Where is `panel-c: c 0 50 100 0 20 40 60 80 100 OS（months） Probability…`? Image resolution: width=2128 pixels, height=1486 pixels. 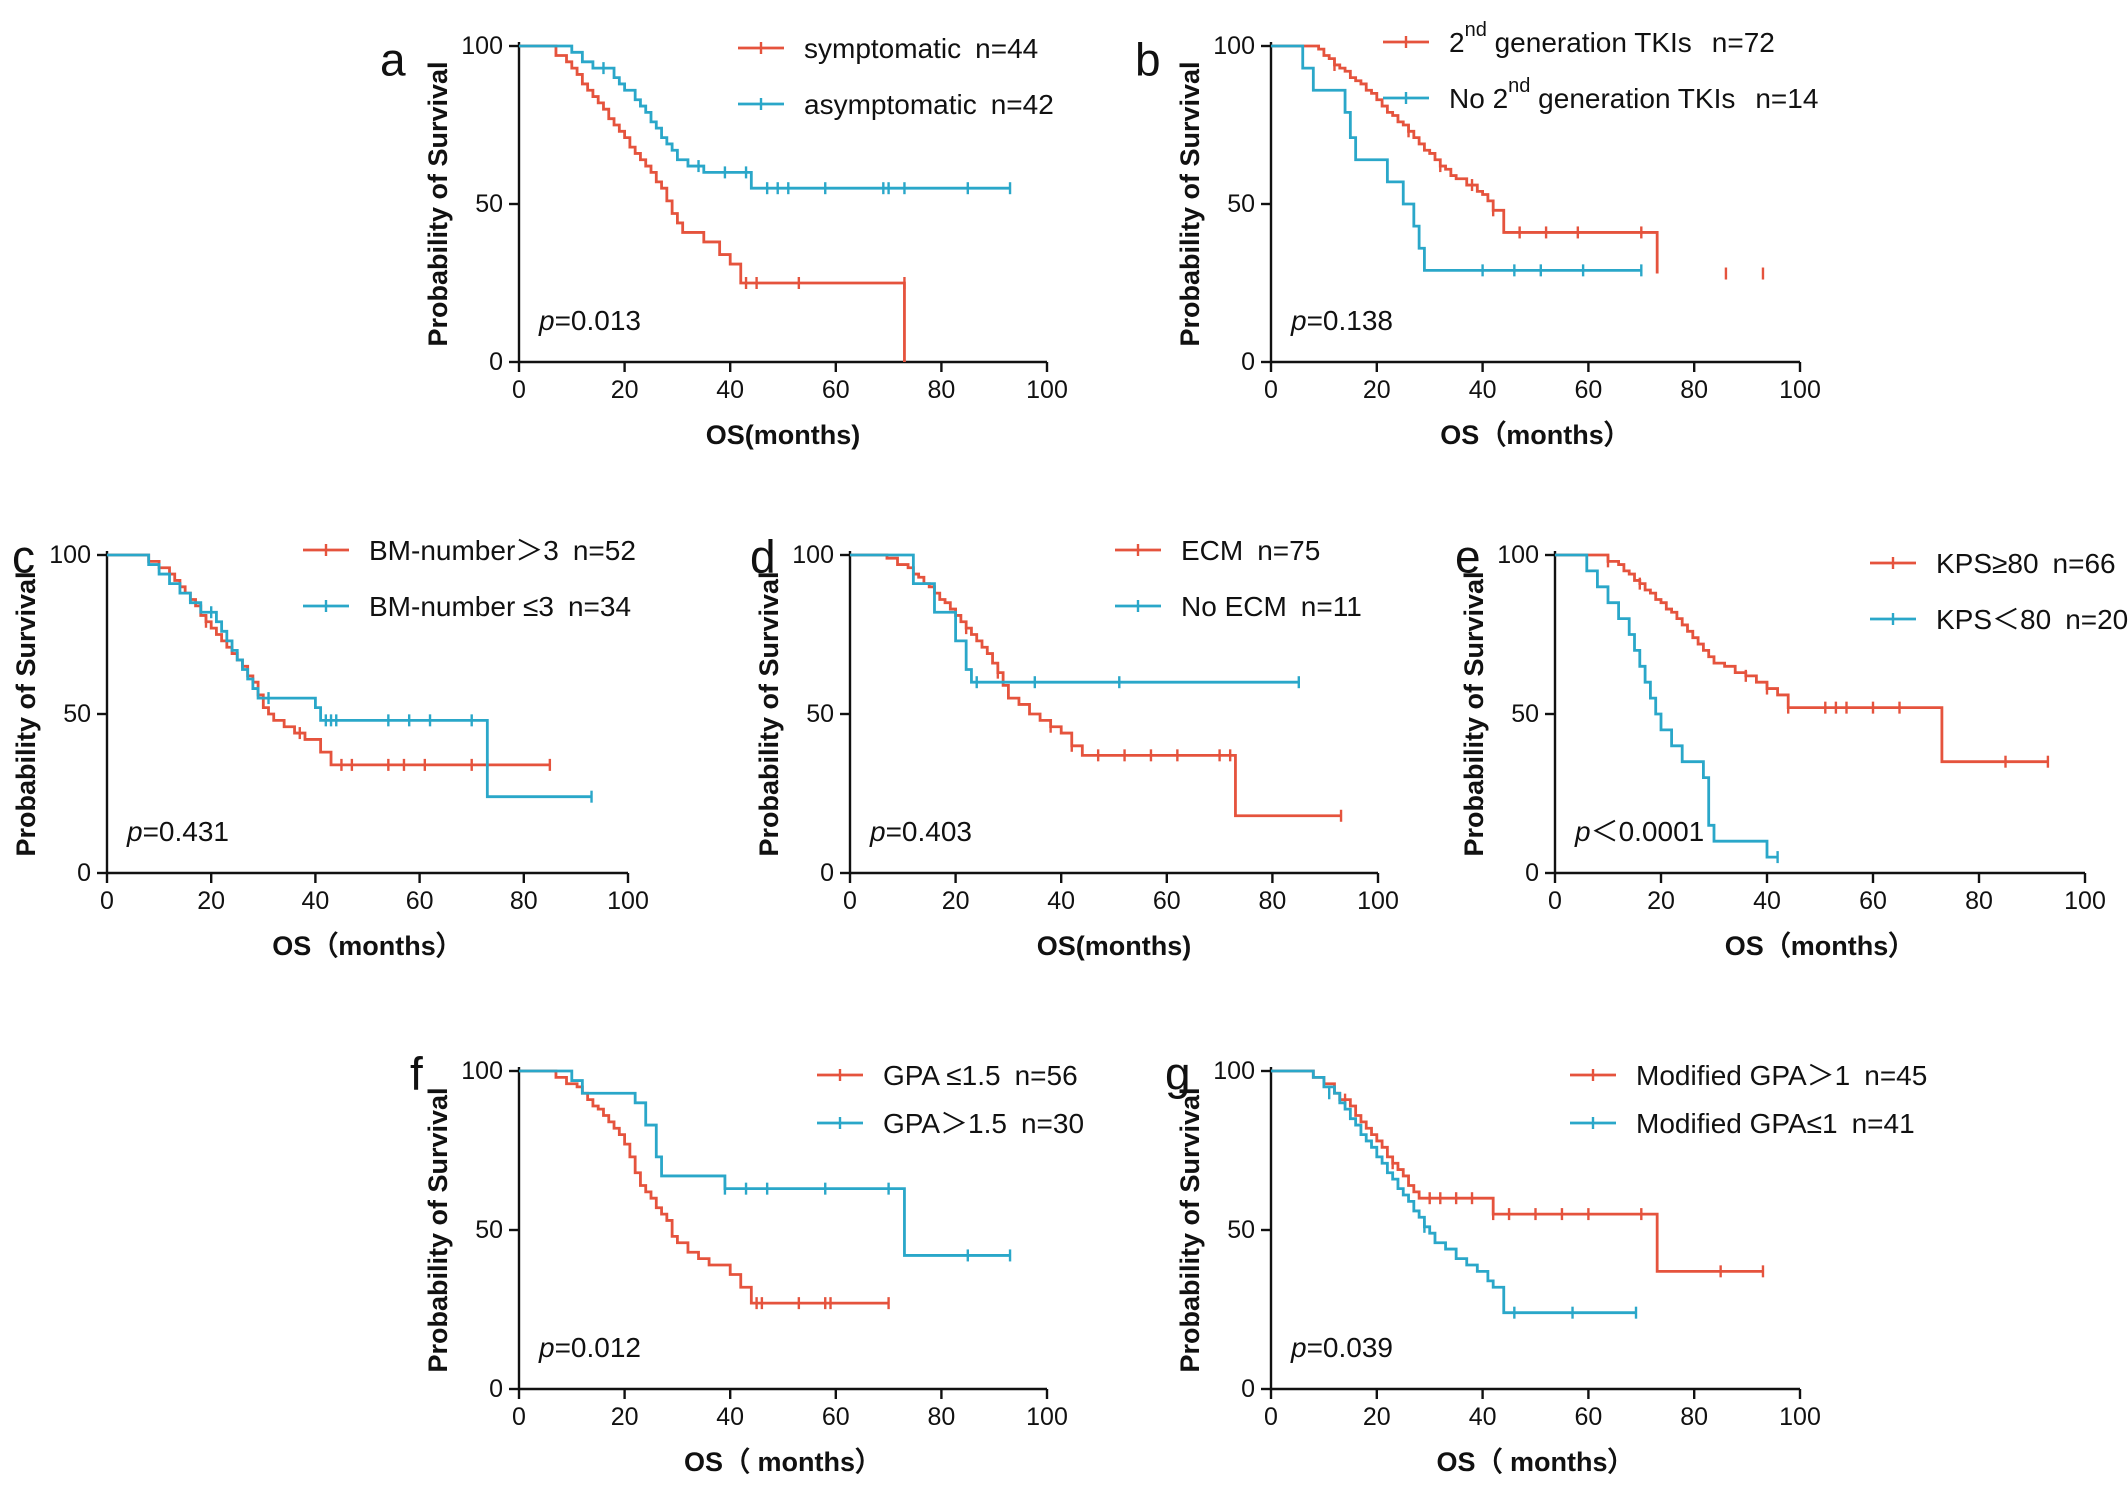
panel-c: c 0 50 100 0 20 40 60 80 100 OS（months） Probability… is located at coordinates (330, 746).